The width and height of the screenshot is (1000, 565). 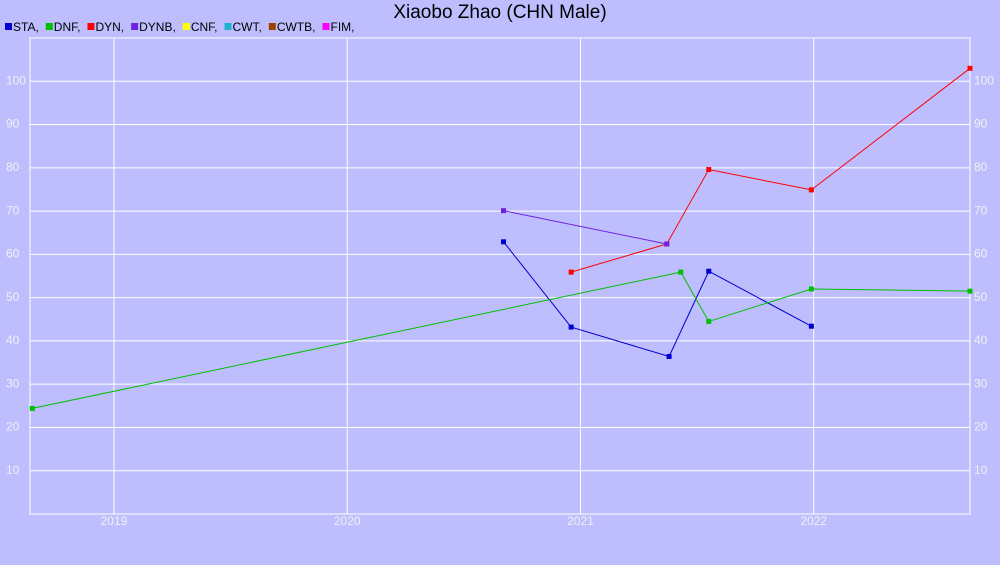 I want to click on legend-label: STA,, so click(x=26, y=27).